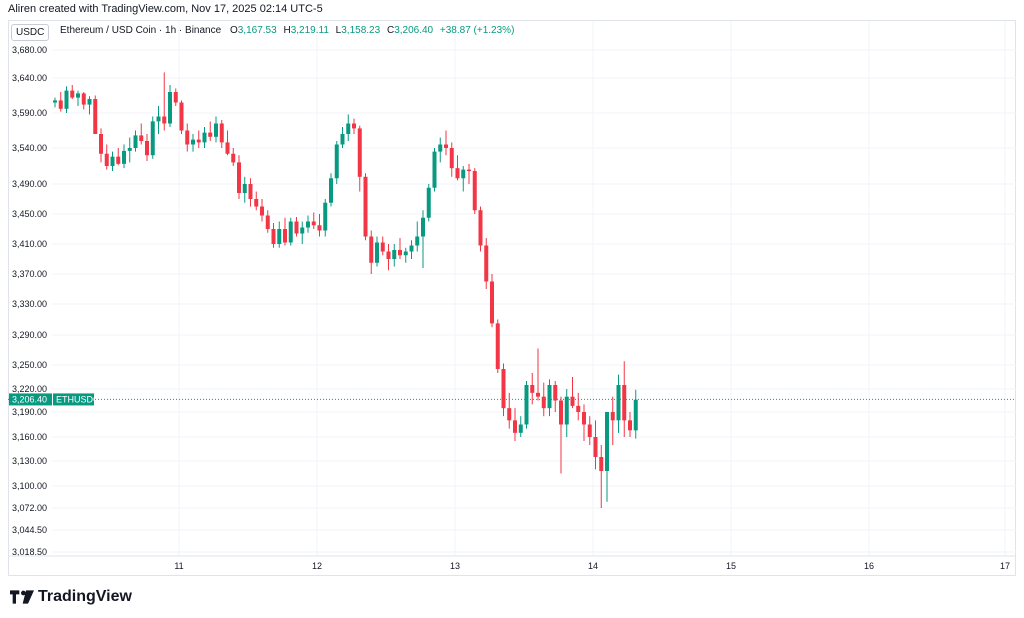 The width and height of the screenshot is (1024, 618). I want to click on tradingview-logo: TradingView, so click(71, 597).